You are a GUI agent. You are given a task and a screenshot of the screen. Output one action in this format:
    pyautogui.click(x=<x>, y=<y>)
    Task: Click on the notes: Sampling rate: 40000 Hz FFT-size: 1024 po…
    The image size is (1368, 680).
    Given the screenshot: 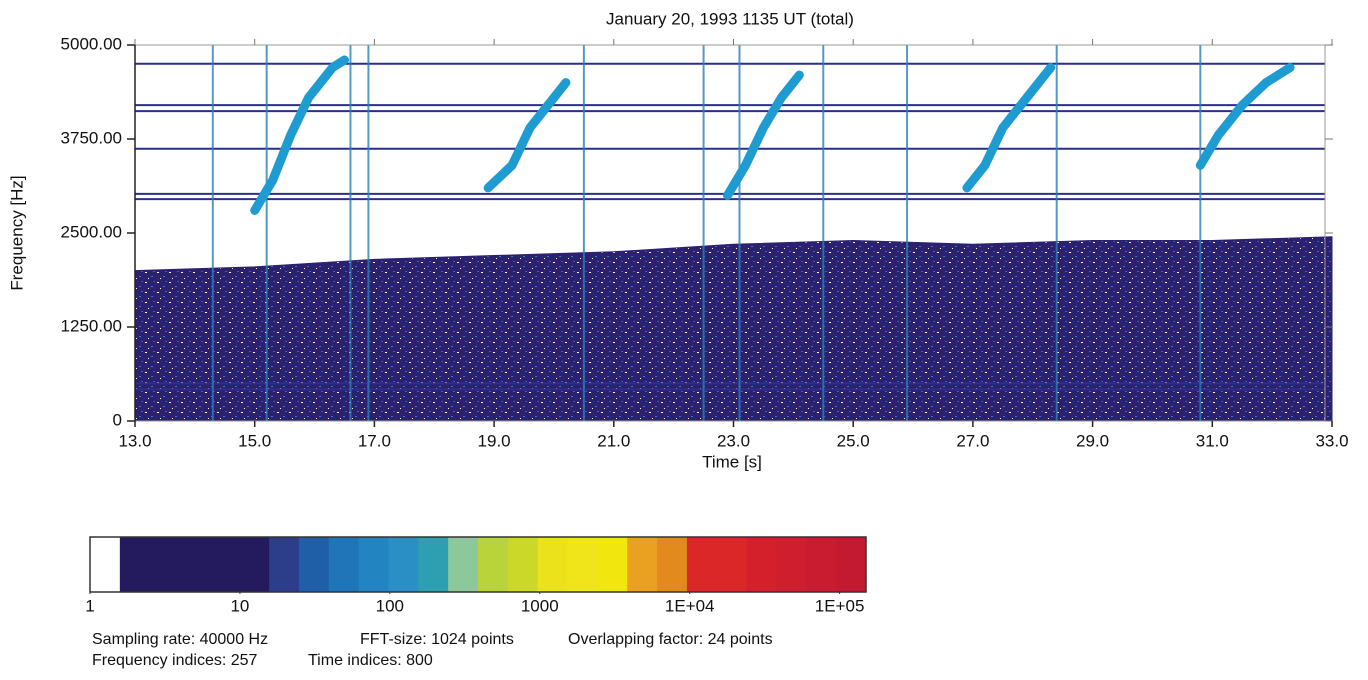 What is the action you would take?
    pyautogui.click(x=432, y=650)
    